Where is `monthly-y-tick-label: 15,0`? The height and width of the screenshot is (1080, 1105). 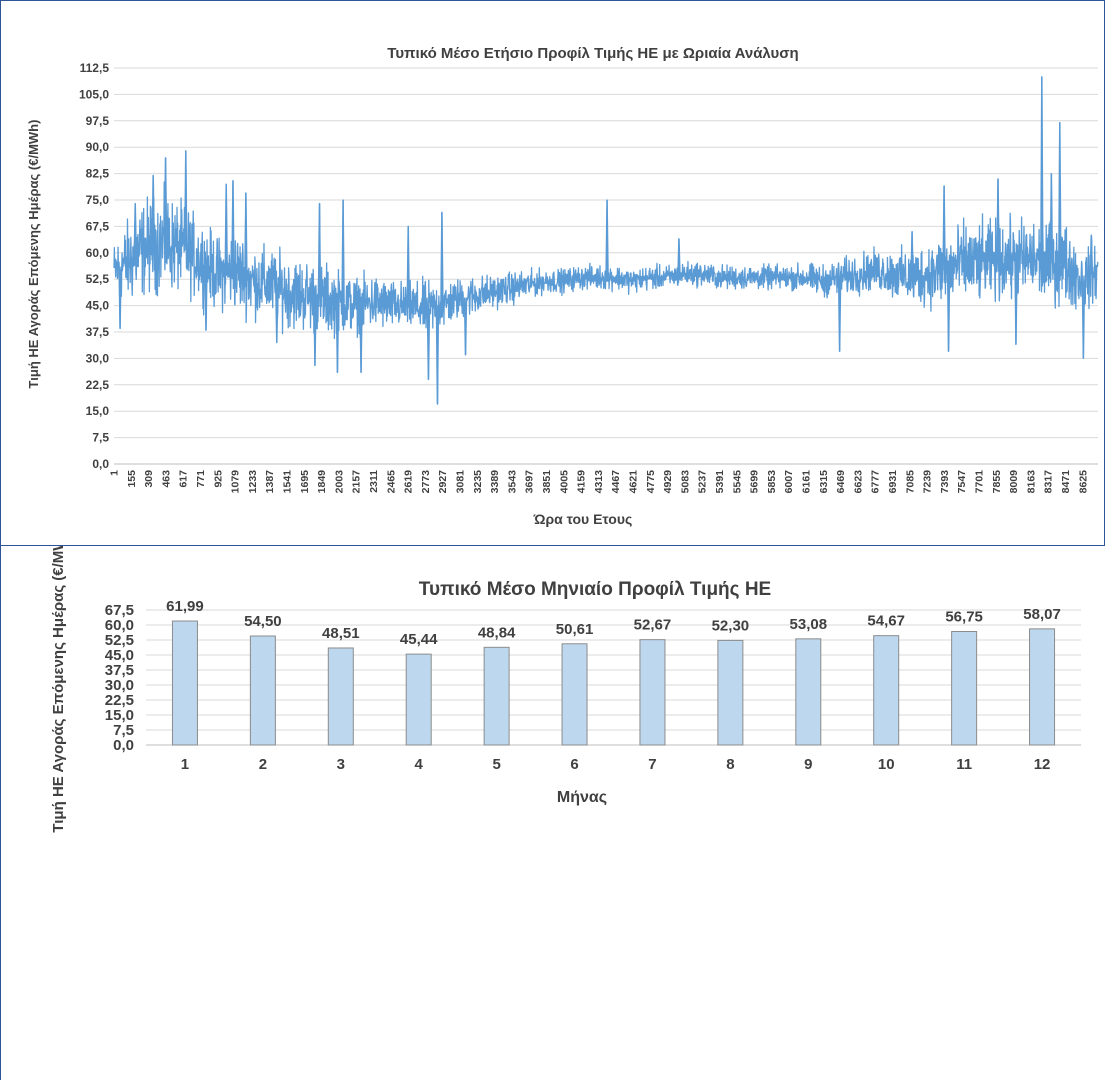 monthly-y-tick-label: 15,0 is located at coordinates (119, 715).